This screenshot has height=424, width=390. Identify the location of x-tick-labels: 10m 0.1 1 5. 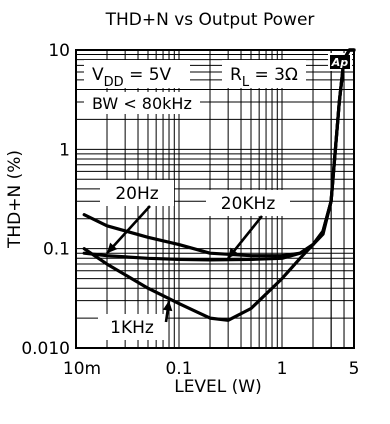
(211, 369).